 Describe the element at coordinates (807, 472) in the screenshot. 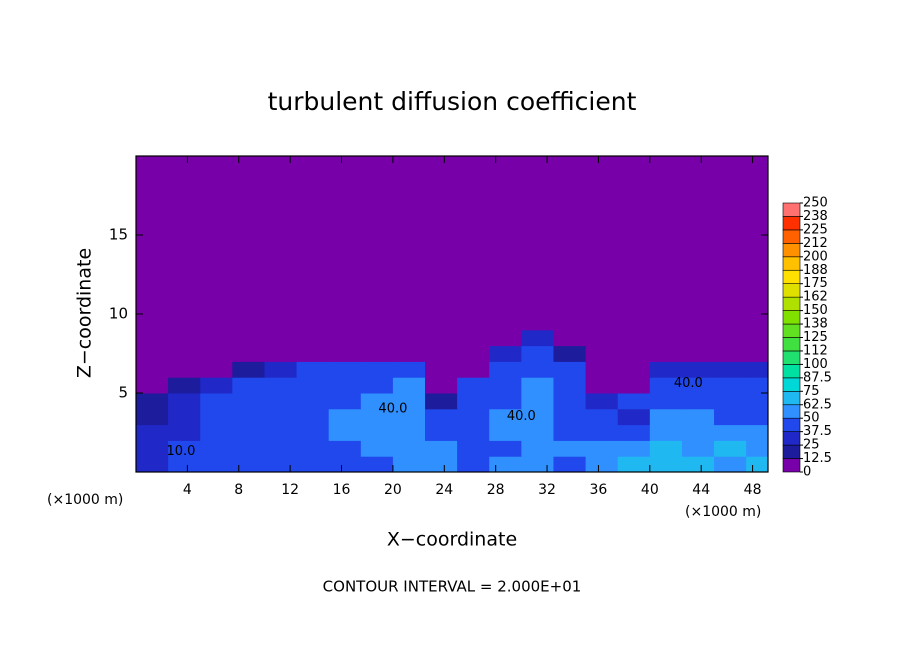

I see `colorbar-tick-label: 0` at that location.